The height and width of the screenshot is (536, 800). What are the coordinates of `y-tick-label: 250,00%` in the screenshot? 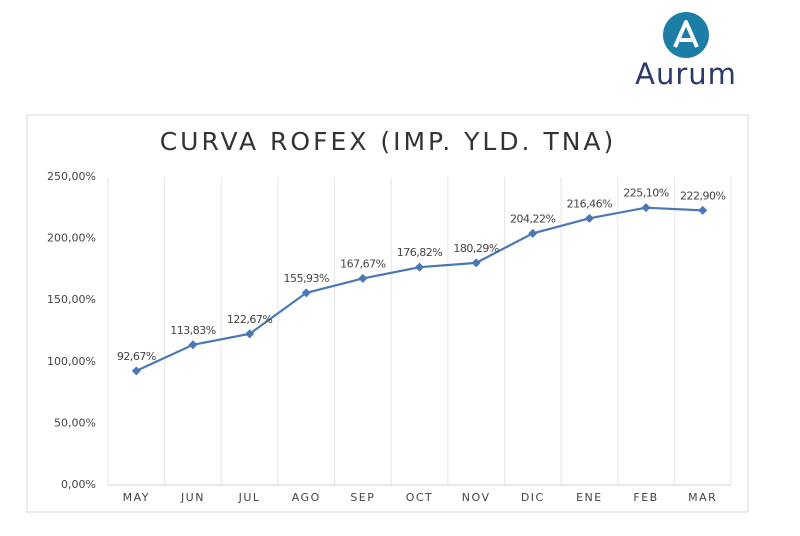 It's located at (71, 176).